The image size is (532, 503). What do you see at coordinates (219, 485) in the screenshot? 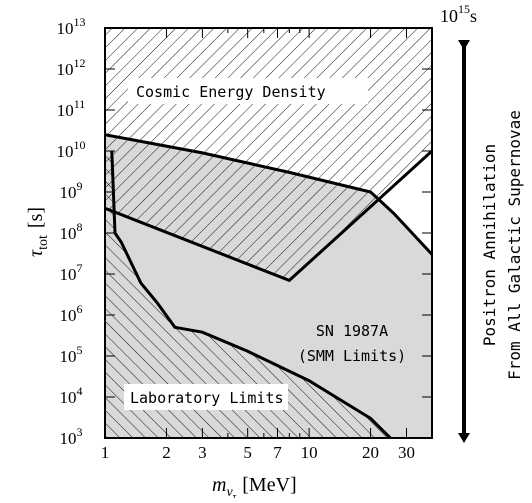
I see `x-axis-symbol: m` at bounding box center [219, 485].